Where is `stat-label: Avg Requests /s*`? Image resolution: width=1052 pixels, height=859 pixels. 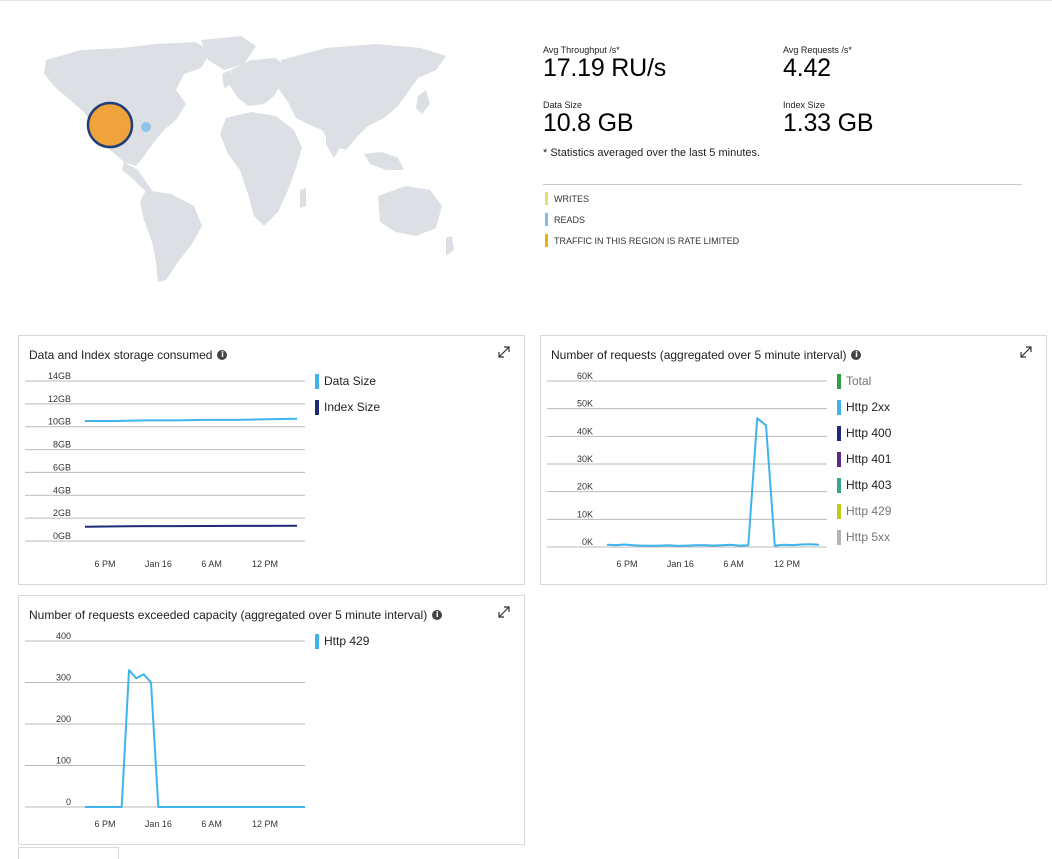 stat-label: Avg Requests /s* is located at coordinates (817, 50).